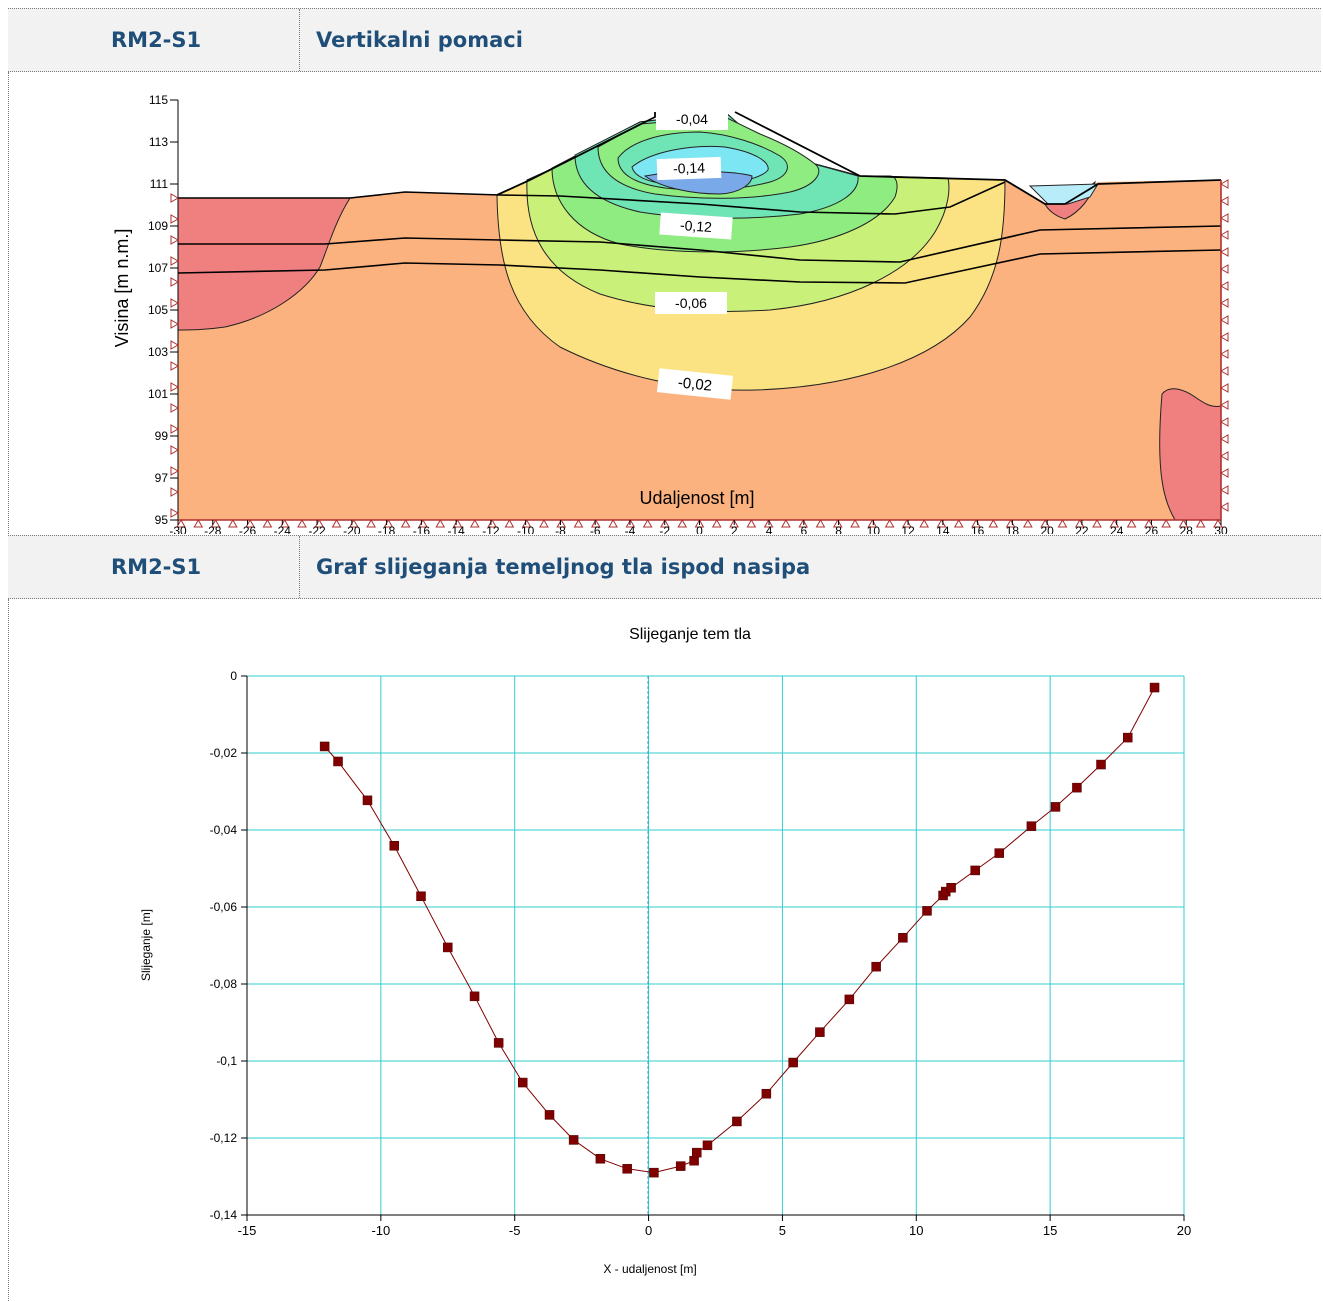 Image resolution: width=1323 pixels, height=1301 pixels. Describe the element at coordinates (689, 168) in the screenshot. I see `contour-label-014: -0,14` at that location.